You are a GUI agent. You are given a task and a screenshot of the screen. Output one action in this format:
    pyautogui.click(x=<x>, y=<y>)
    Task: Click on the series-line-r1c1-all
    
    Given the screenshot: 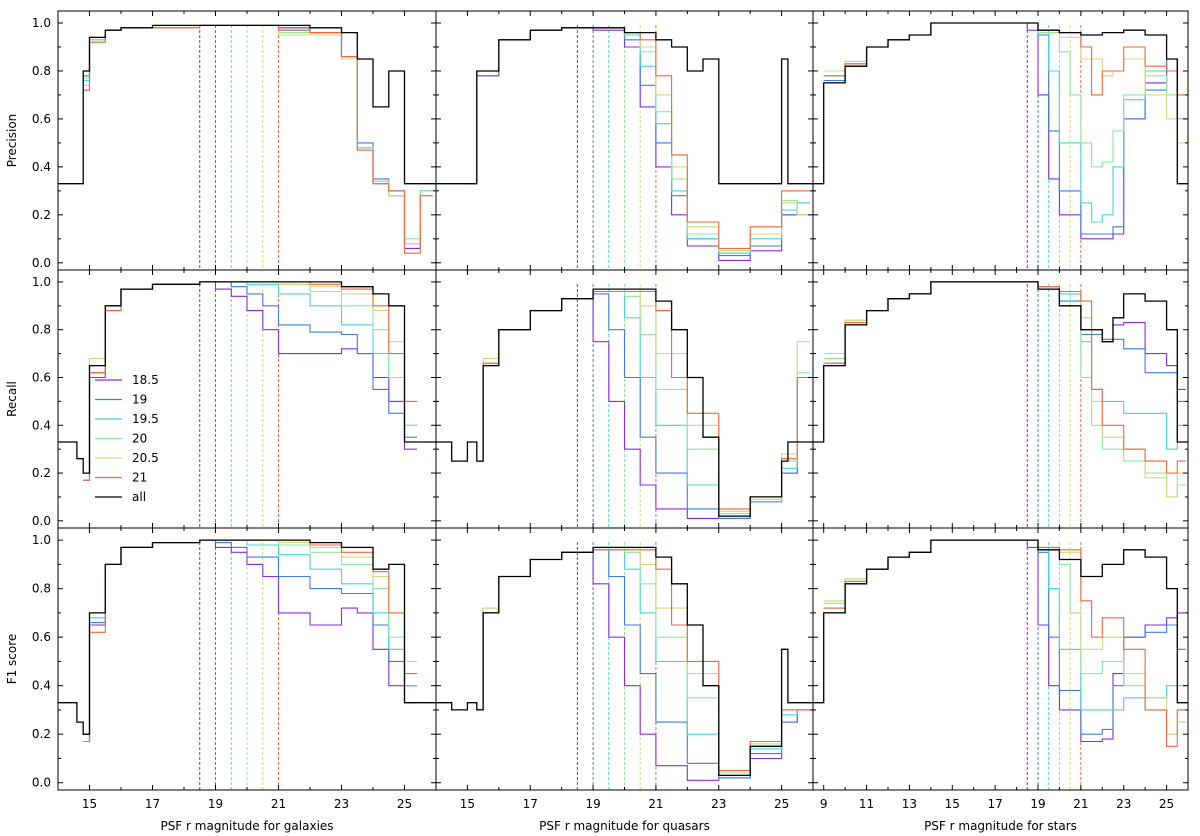 What is the action you would take?
    pyautogui.click(x=624, y=402)
    